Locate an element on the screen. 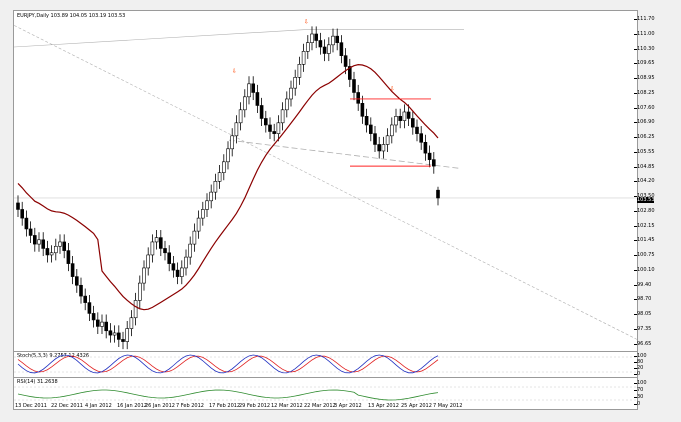 This screenshot has width=681, height=422. rsi-tick-label: 30 is located at coordinates (638, 397).